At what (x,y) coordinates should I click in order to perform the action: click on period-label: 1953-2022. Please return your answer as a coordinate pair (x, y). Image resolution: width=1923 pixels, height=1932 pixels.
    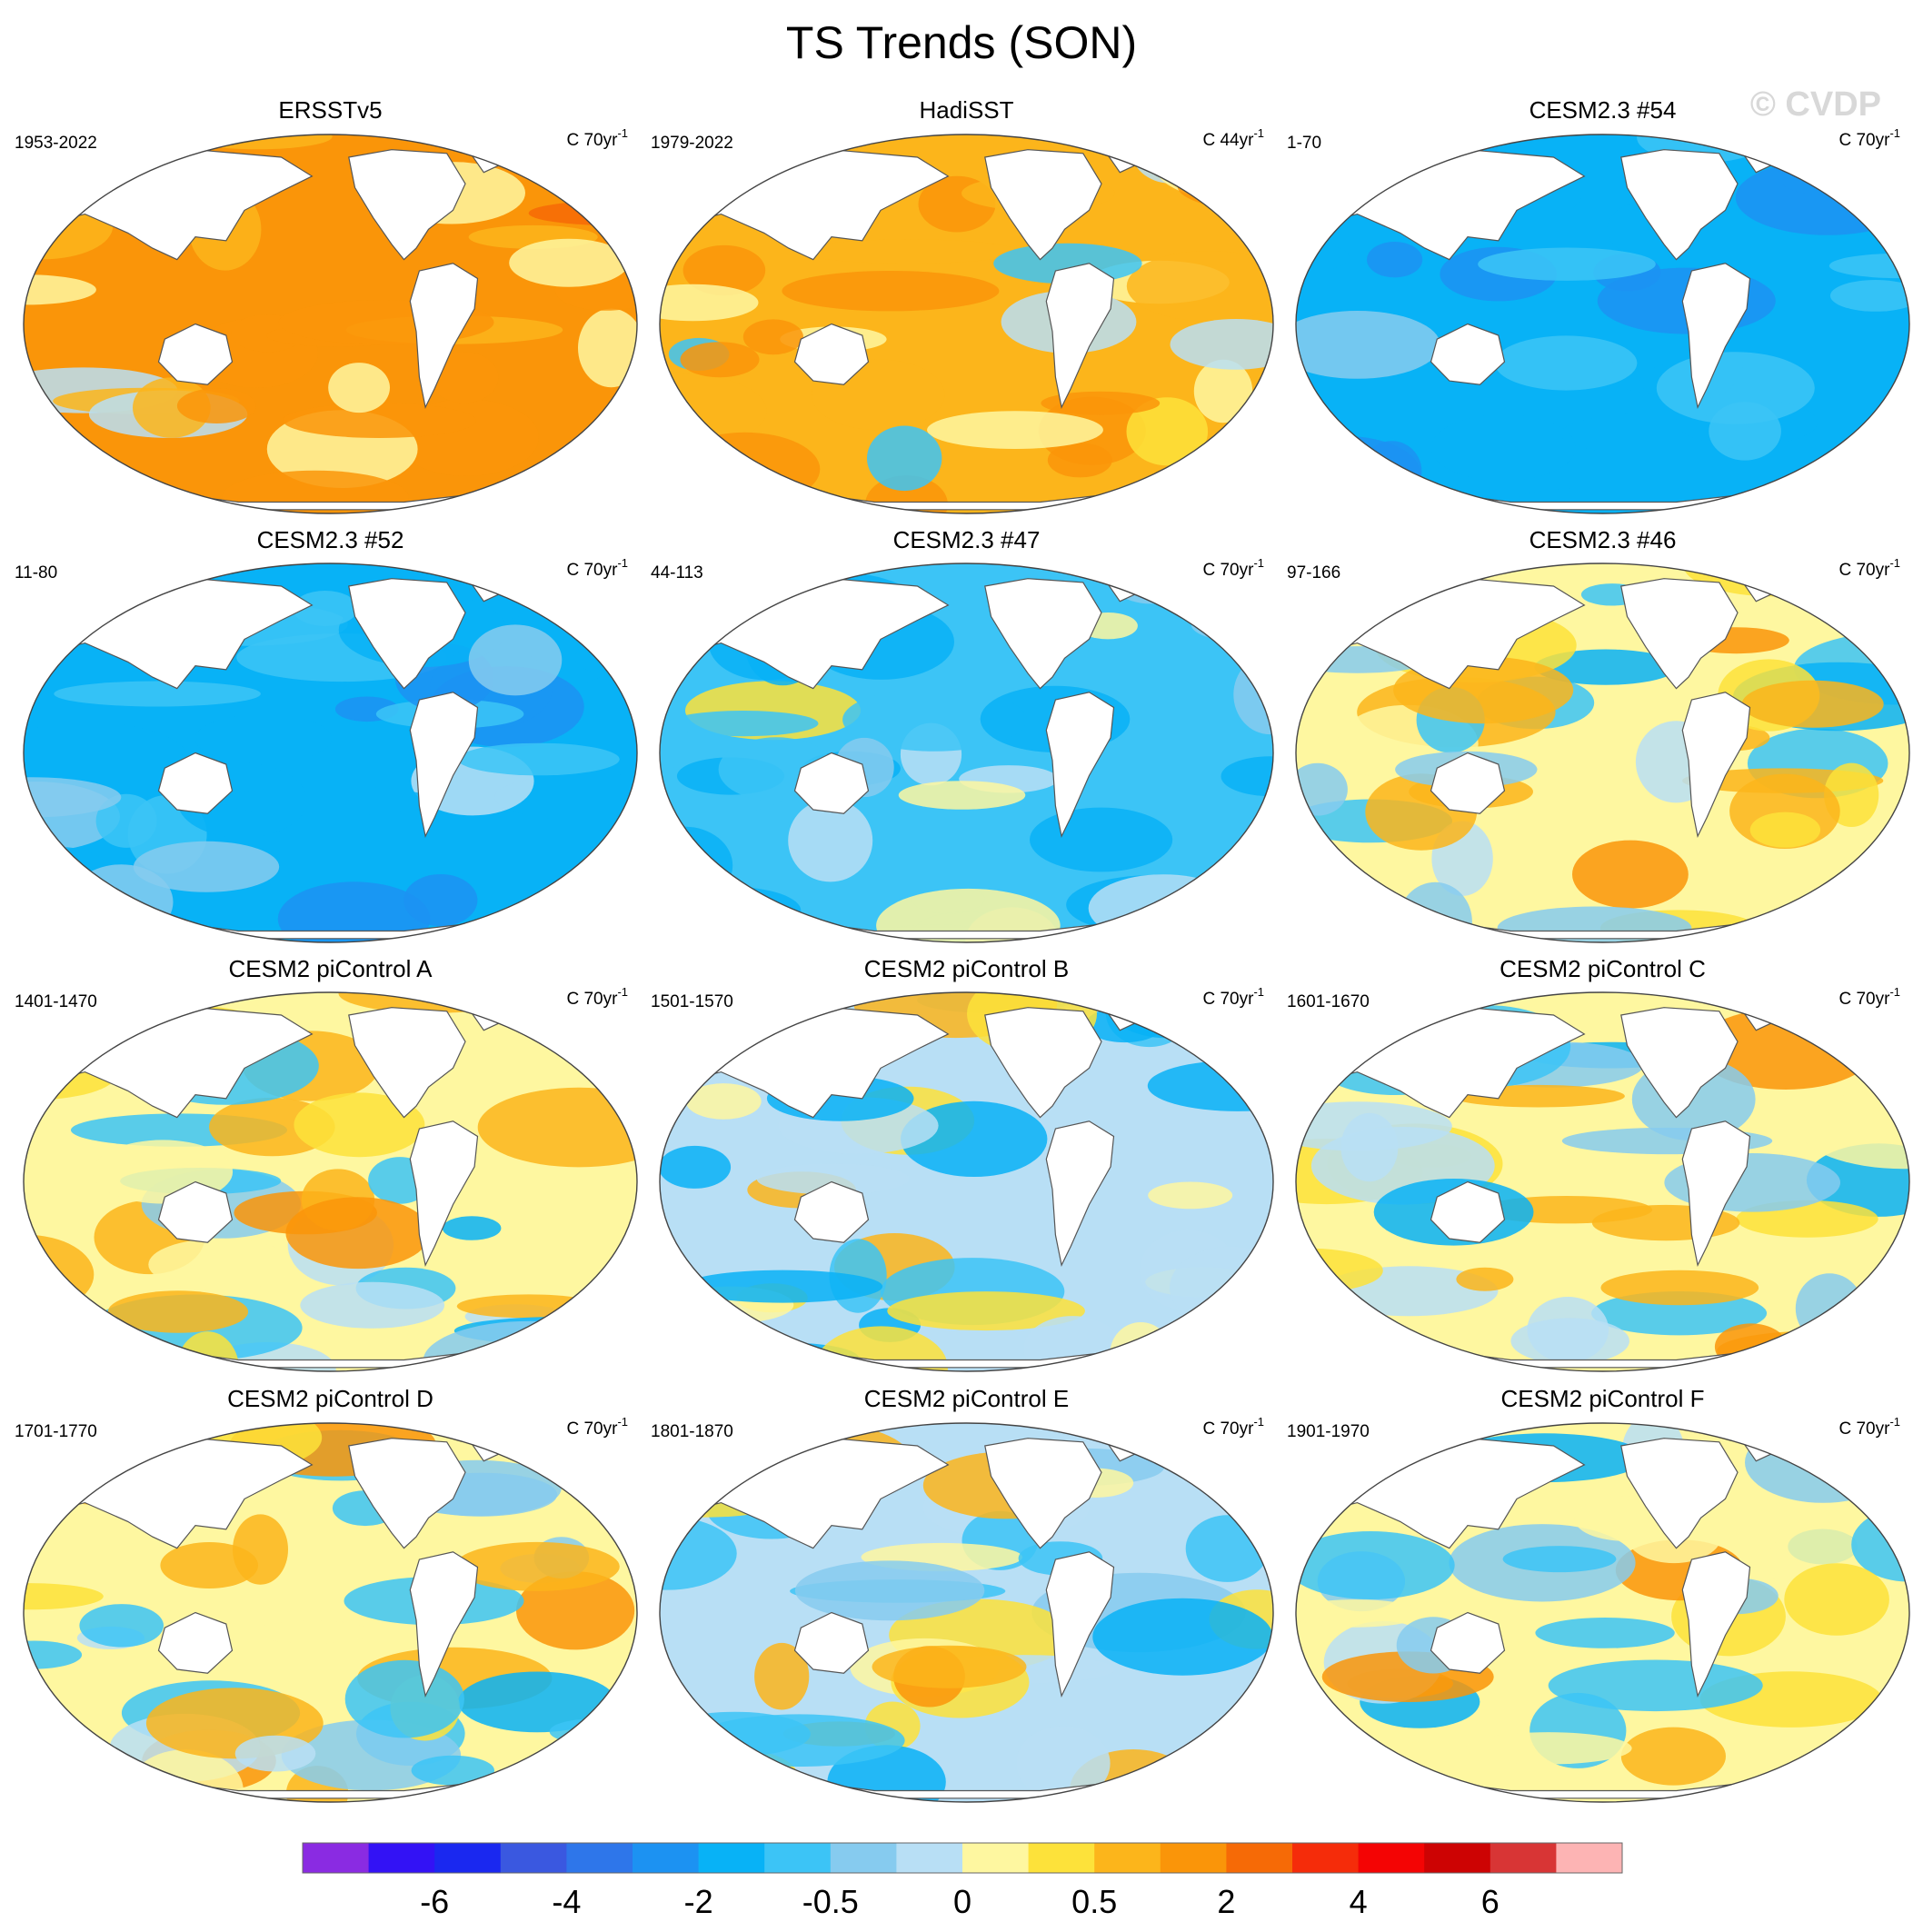
    Looking at the image, I should click on (56, 144).